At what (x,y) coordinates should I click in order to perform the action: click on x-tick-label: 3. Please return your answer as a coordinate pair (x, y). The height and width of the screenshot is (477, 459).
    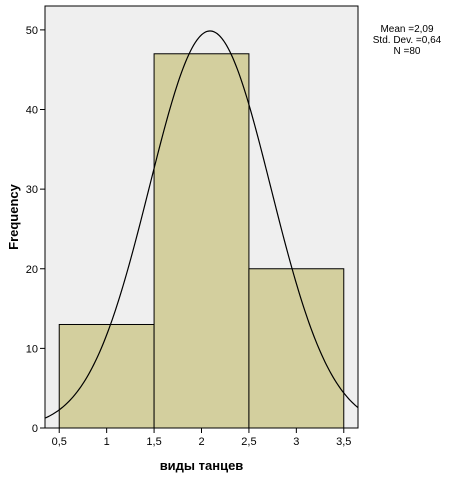
    Looking at the image, I should click on (296, 442).